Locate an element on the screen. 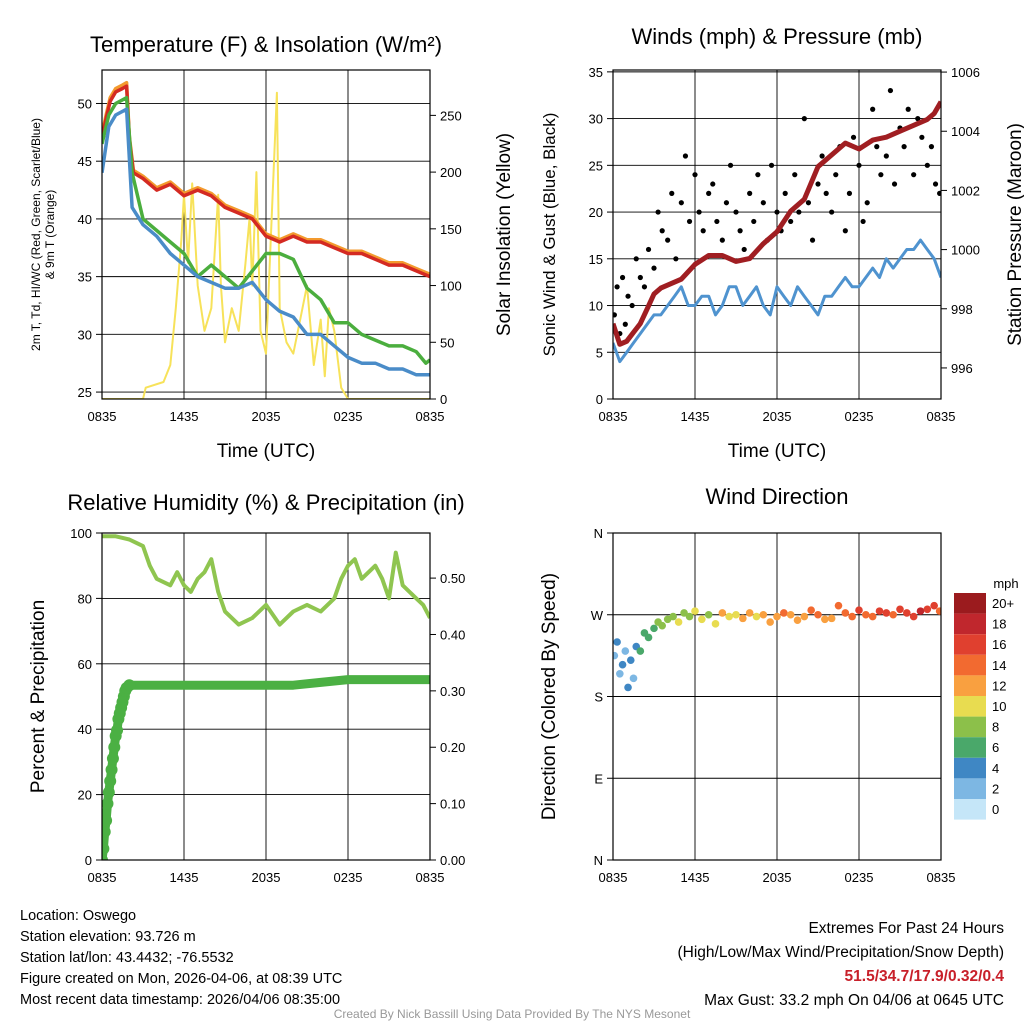  x-tick-label: 0835 is located at coordinates (102, 416).